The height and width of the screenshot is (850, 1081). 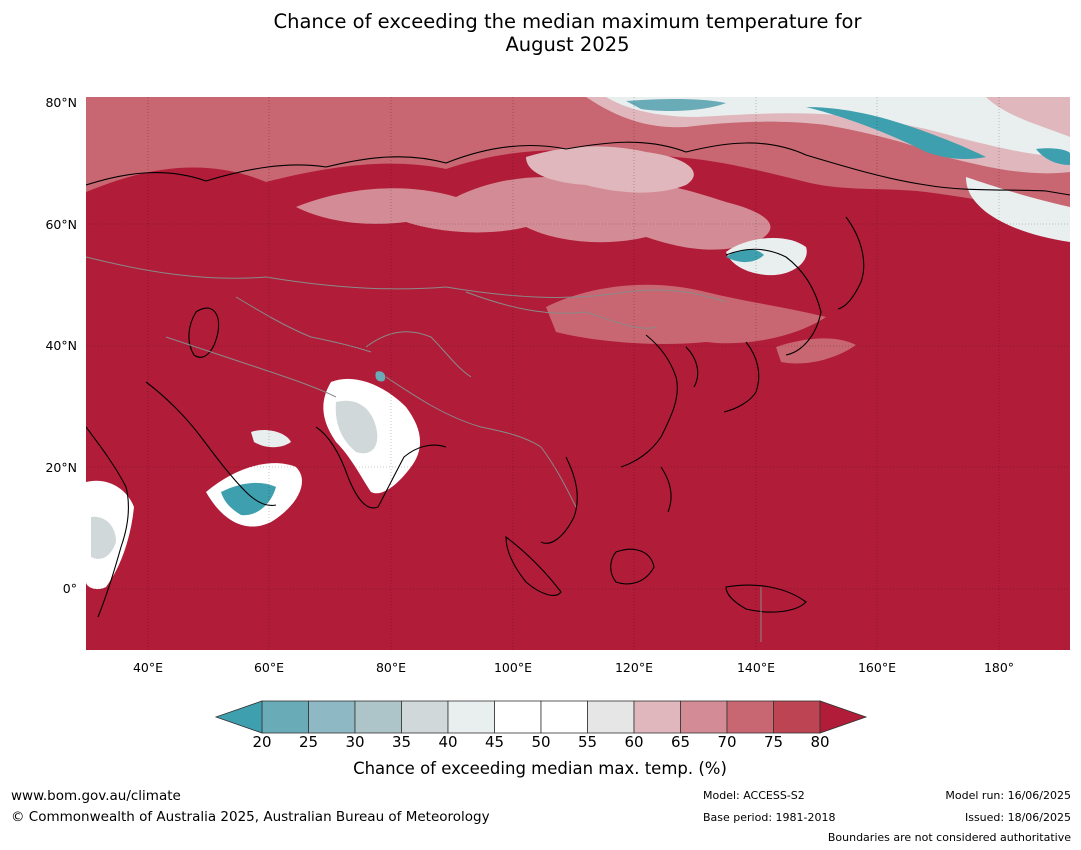 What do you see at coordinates (773, 302) in the screenshot?
I see `coastline-okhotsk` at bounding box center [773, 302].